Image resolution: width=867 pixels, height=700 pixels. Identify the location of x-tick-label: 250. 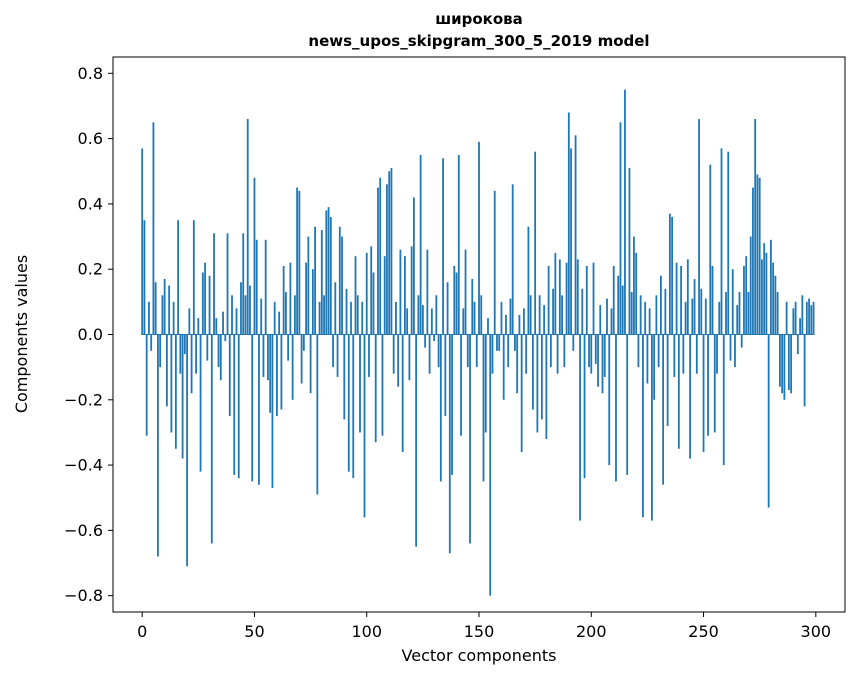
(703, 631).